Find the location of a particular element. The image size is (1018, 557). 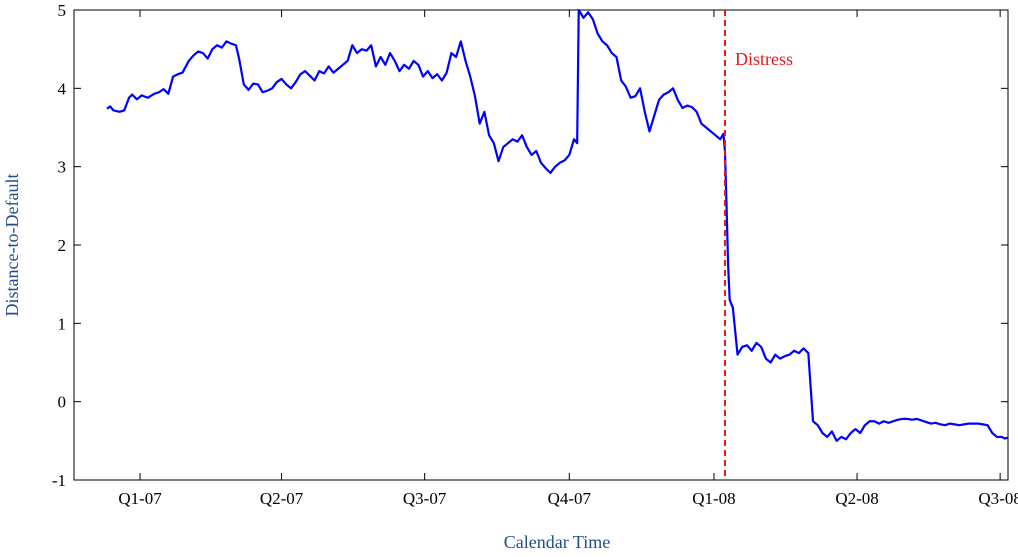

x-tick-label: Q1-07 is located at coordinates (140, 498).